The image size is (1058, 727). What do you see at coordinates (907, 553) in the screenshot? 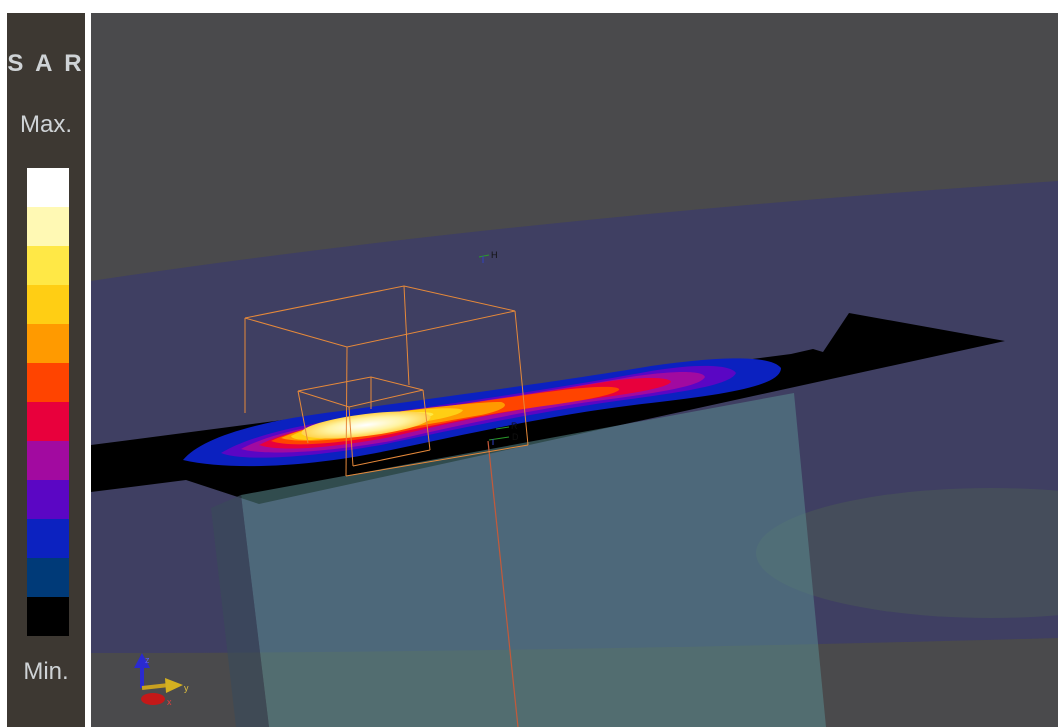
I see `phantom-ellipse-shadow` at bounding box center [907, 553].